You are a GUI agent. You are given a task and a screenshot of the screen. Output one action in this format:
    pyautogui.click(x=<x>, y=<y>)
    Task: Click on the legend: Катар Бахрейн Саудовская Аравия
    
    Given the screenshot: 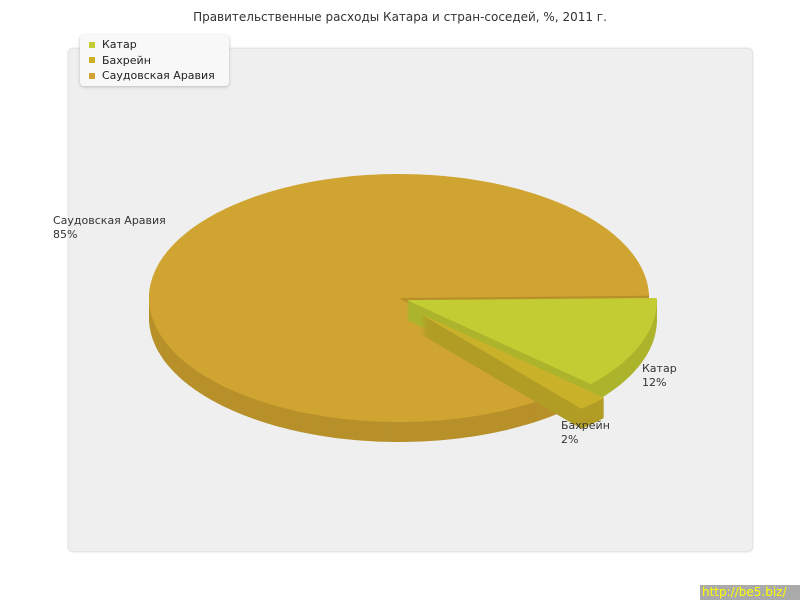 What is the action you would take?
    pyautogui.click(x=154, y=60)
    